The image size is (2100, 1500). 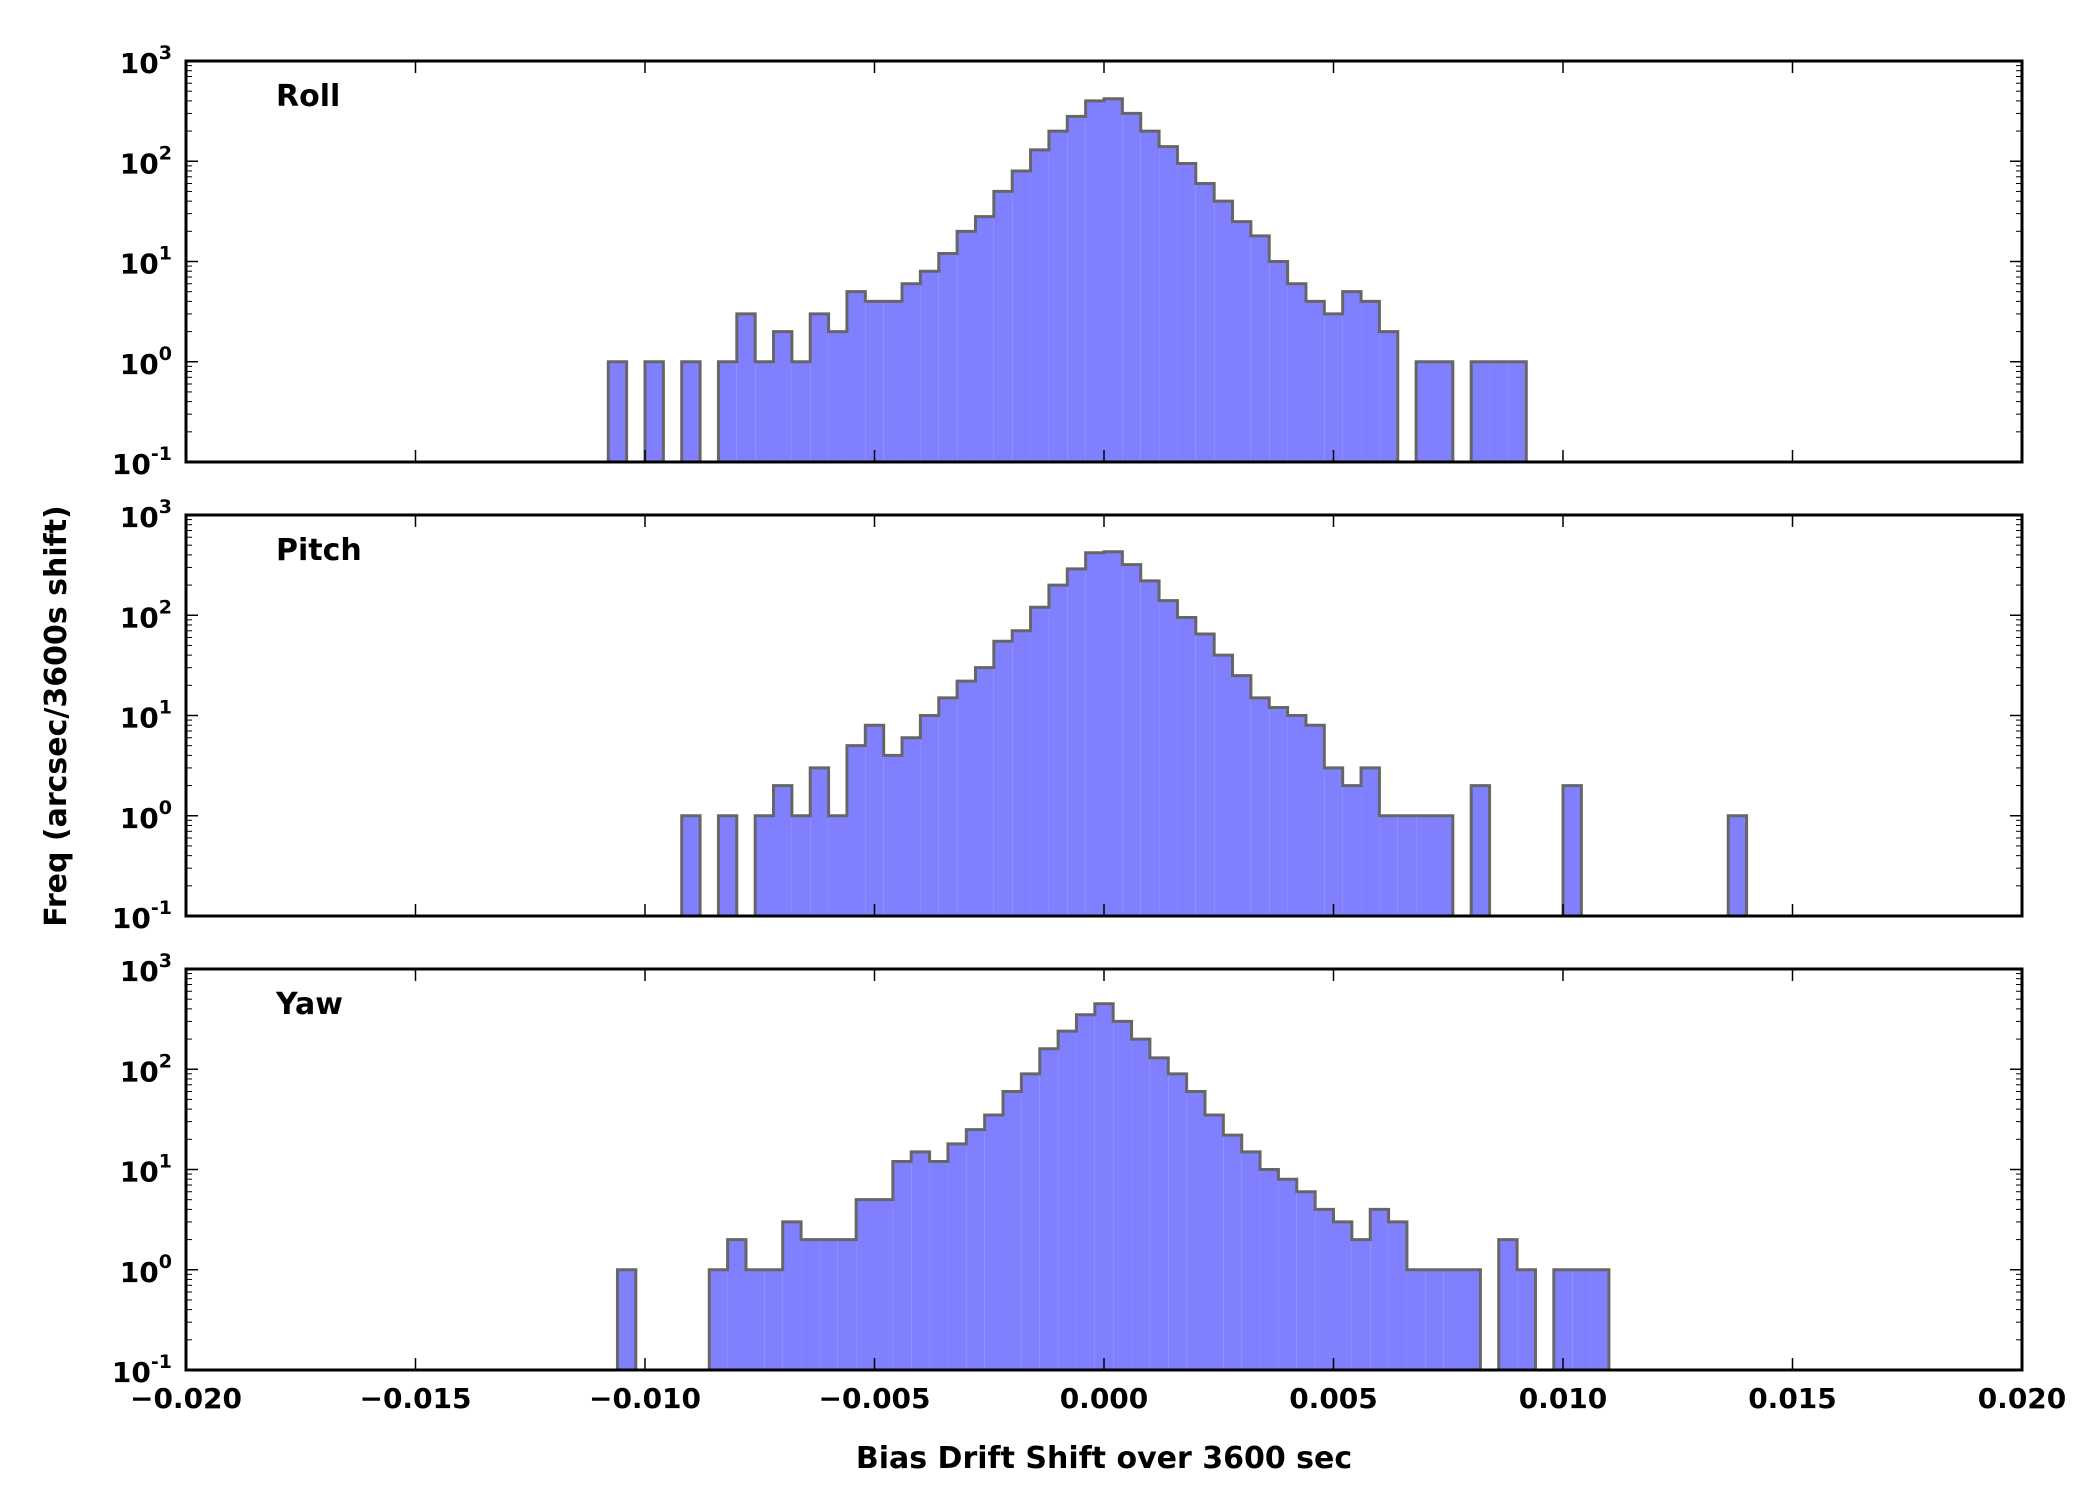 What do you see at coordinates (319, 550) in the screenshot?
I see `panel-label: Pitch` at bounding box center [319, 550].